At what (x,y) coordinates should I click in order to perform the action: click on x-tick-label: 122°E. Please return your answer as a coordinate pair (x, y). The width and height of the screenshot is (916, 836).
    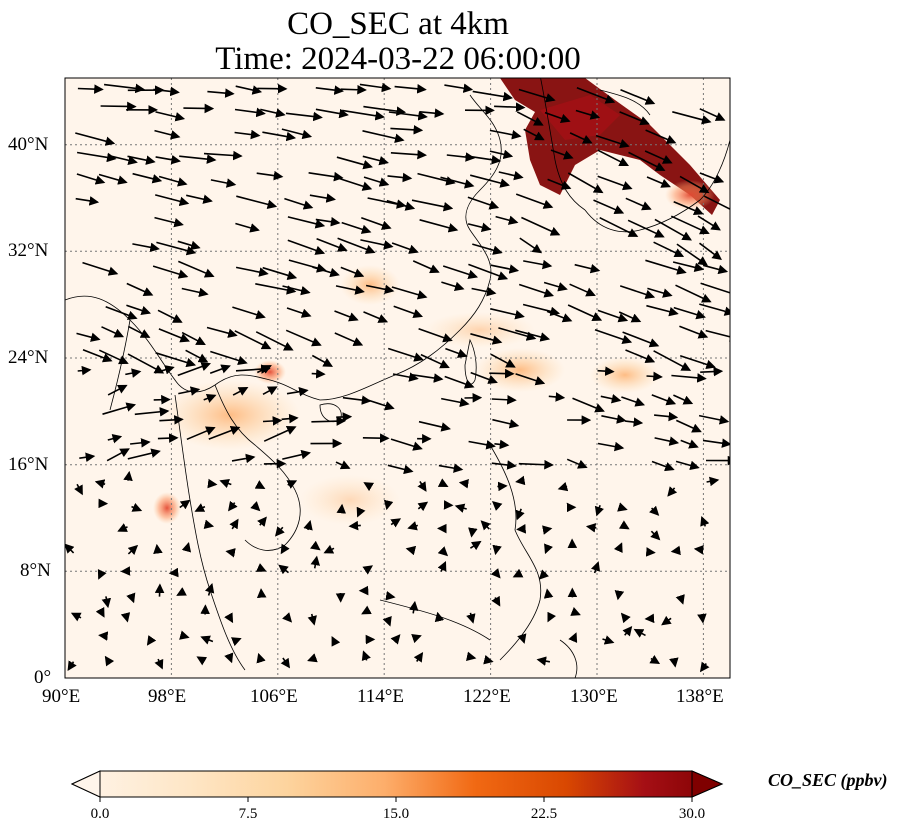
    Looking at the image, I should click on (487, 696).